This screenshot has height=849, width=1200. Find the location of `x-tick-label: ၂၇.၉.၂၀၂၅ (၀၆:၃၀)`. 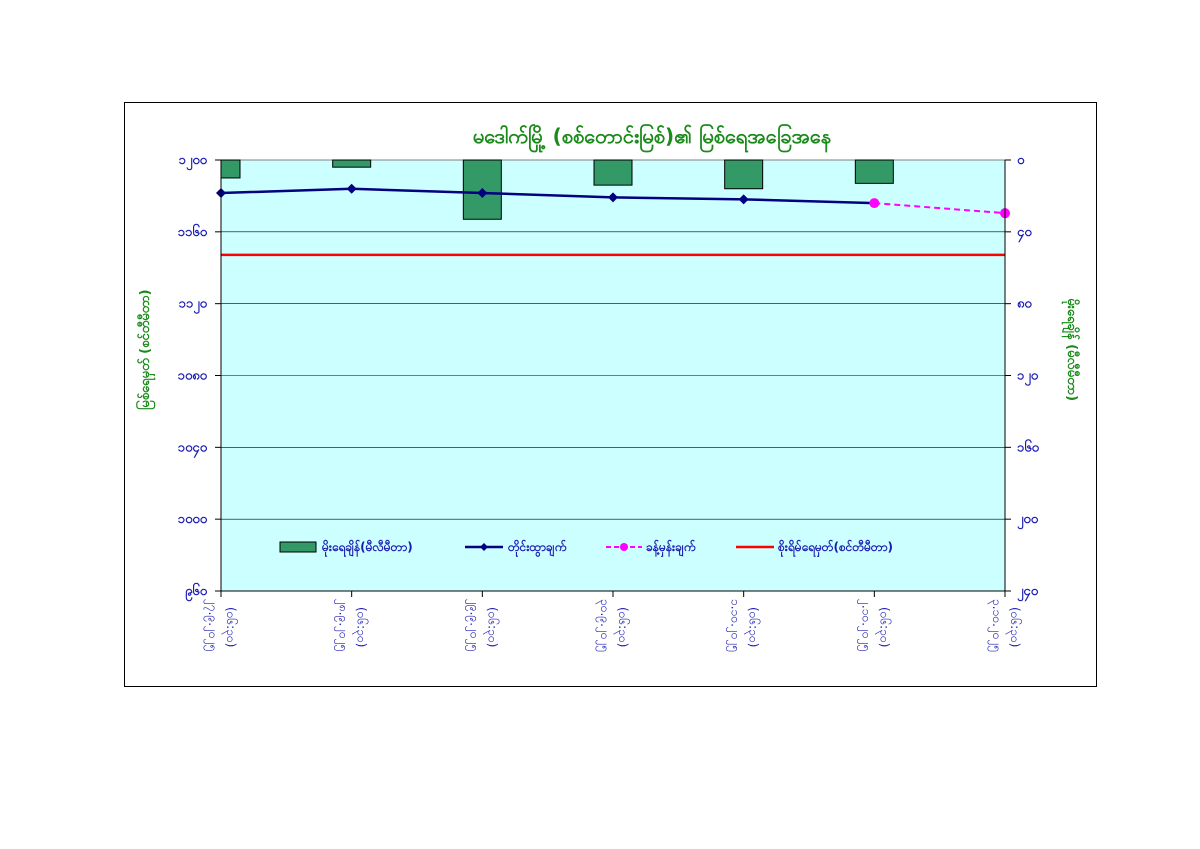

x-tick-label: ၂၇.၉.၂၀၂၅ (၀၆:၃၀) is located at coordinates (221, 625).